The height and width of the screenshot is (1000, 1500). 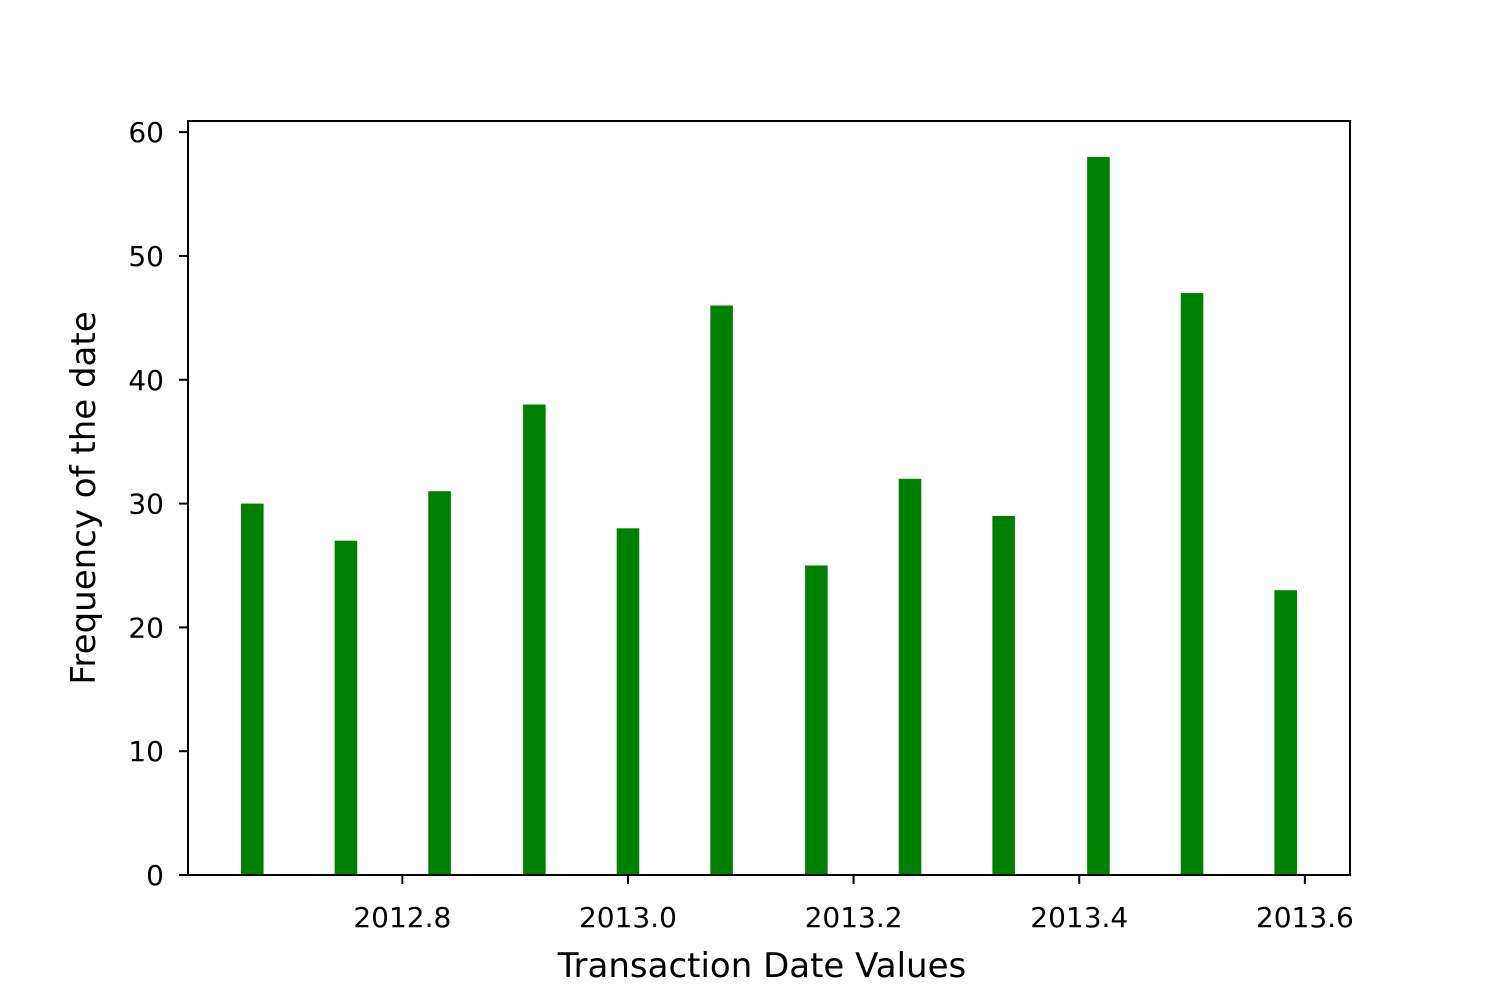 I want to click on y-tick-label: 40, so click(x=146, y=380).